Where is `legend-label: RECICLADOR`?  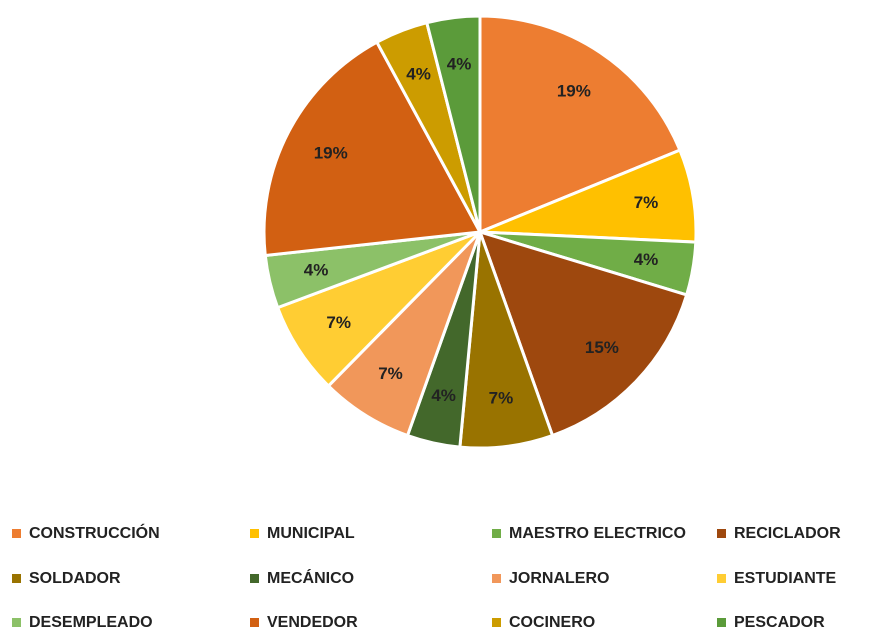 legend-label: RECICLADOR is located at coordinates (787, 533).